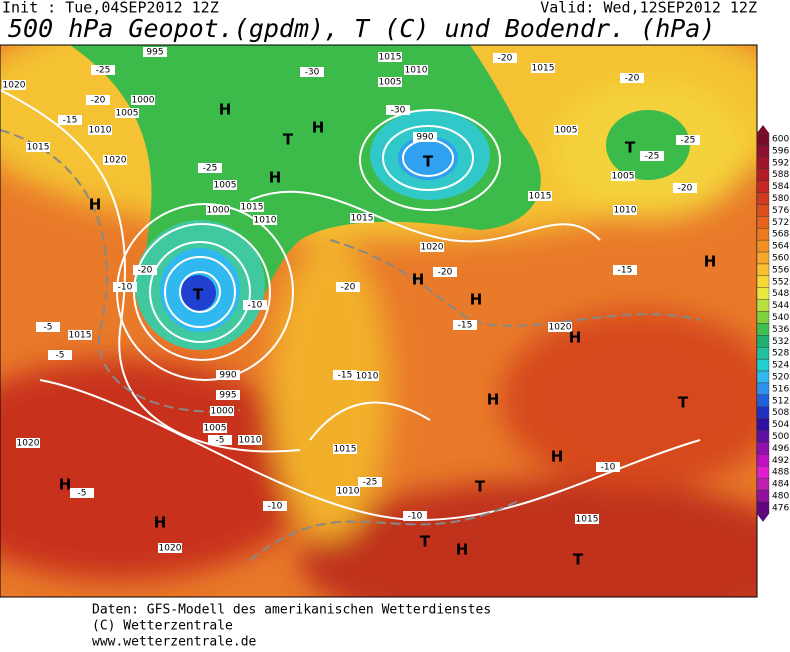 This screenshot has height=652, width=790. Describe the element at coordinates (780, 306) in the screenshot. I see `colorbar-label: 544` at that location.